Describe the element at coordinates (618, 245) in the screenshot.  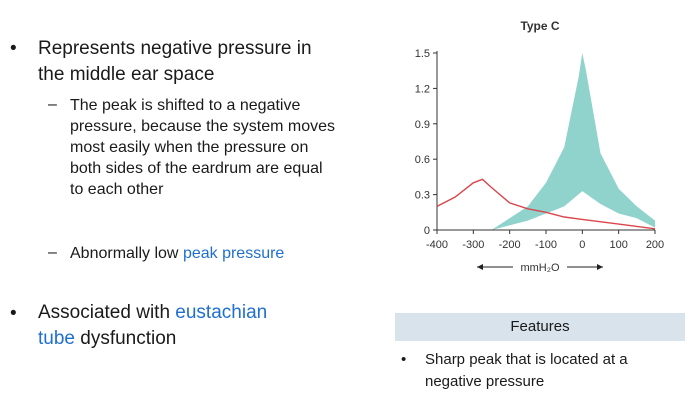
I see `x-tick-label: 100` at that location.